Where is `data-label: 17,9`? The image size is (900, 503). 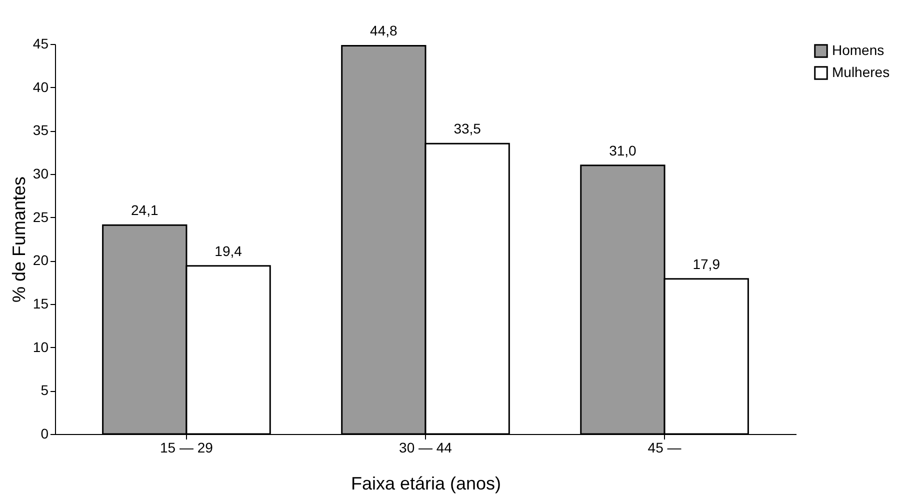 data-label: 17,9 is located at coordinates (706, 264).